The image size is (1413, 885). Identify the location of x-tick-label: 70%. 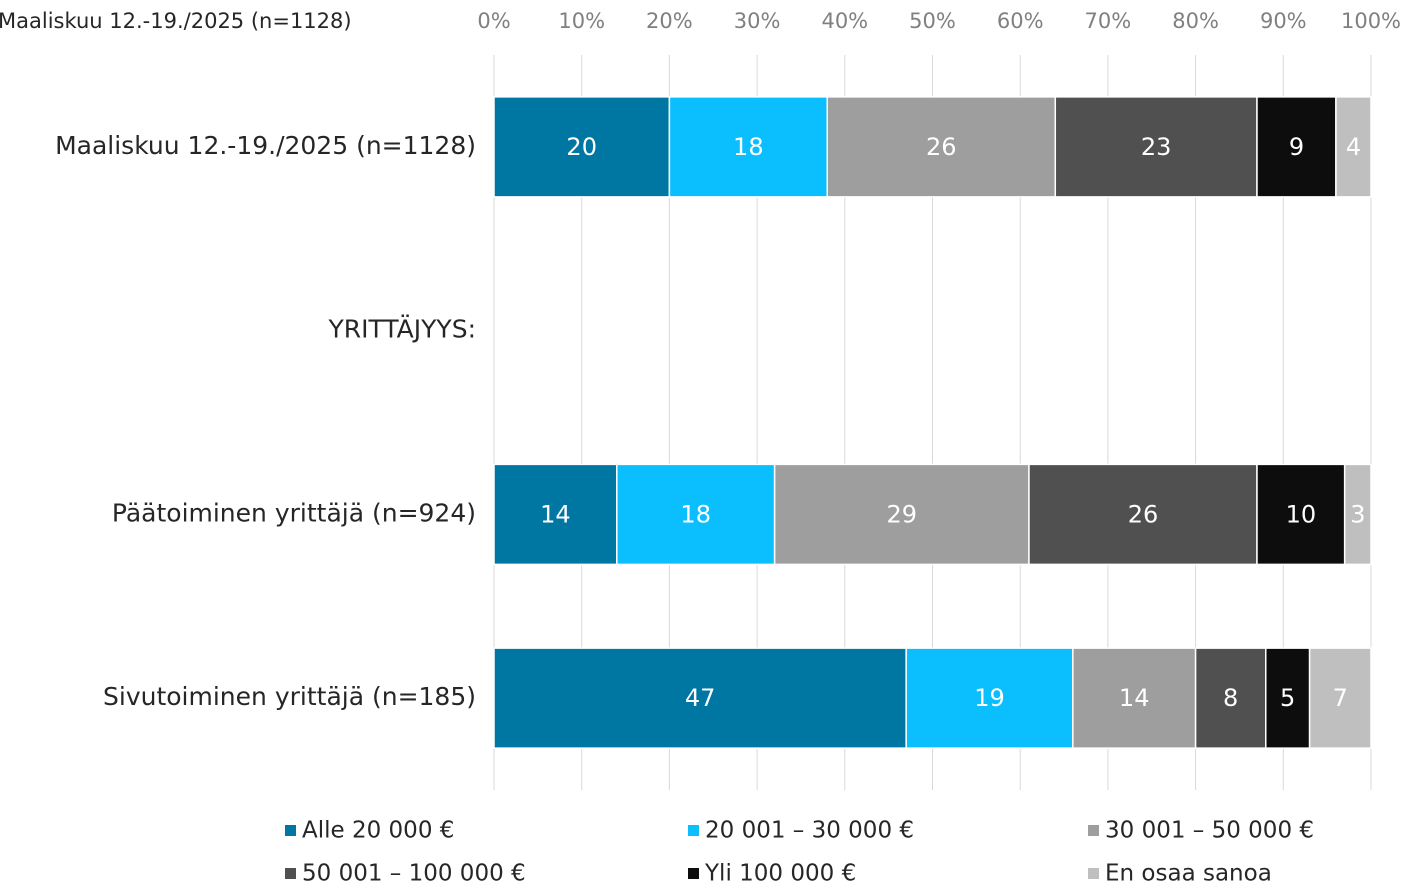
(1108, 21).